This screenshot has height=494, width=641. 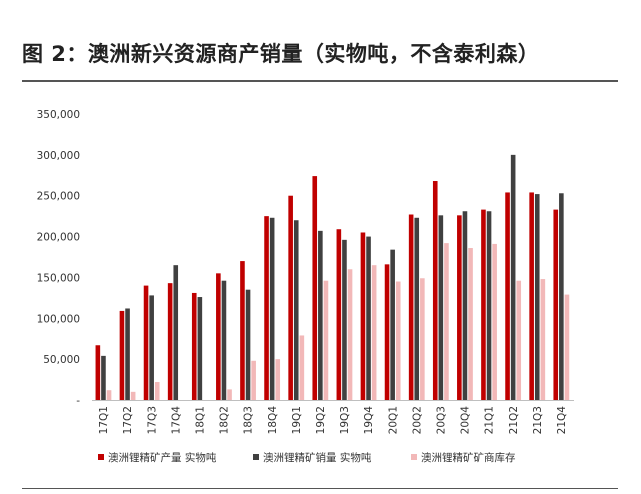 What do you see at coordinates (567, 347) in the screenshot?
I see `bar-series-3-21Q4` at bounding box center [567, 347].